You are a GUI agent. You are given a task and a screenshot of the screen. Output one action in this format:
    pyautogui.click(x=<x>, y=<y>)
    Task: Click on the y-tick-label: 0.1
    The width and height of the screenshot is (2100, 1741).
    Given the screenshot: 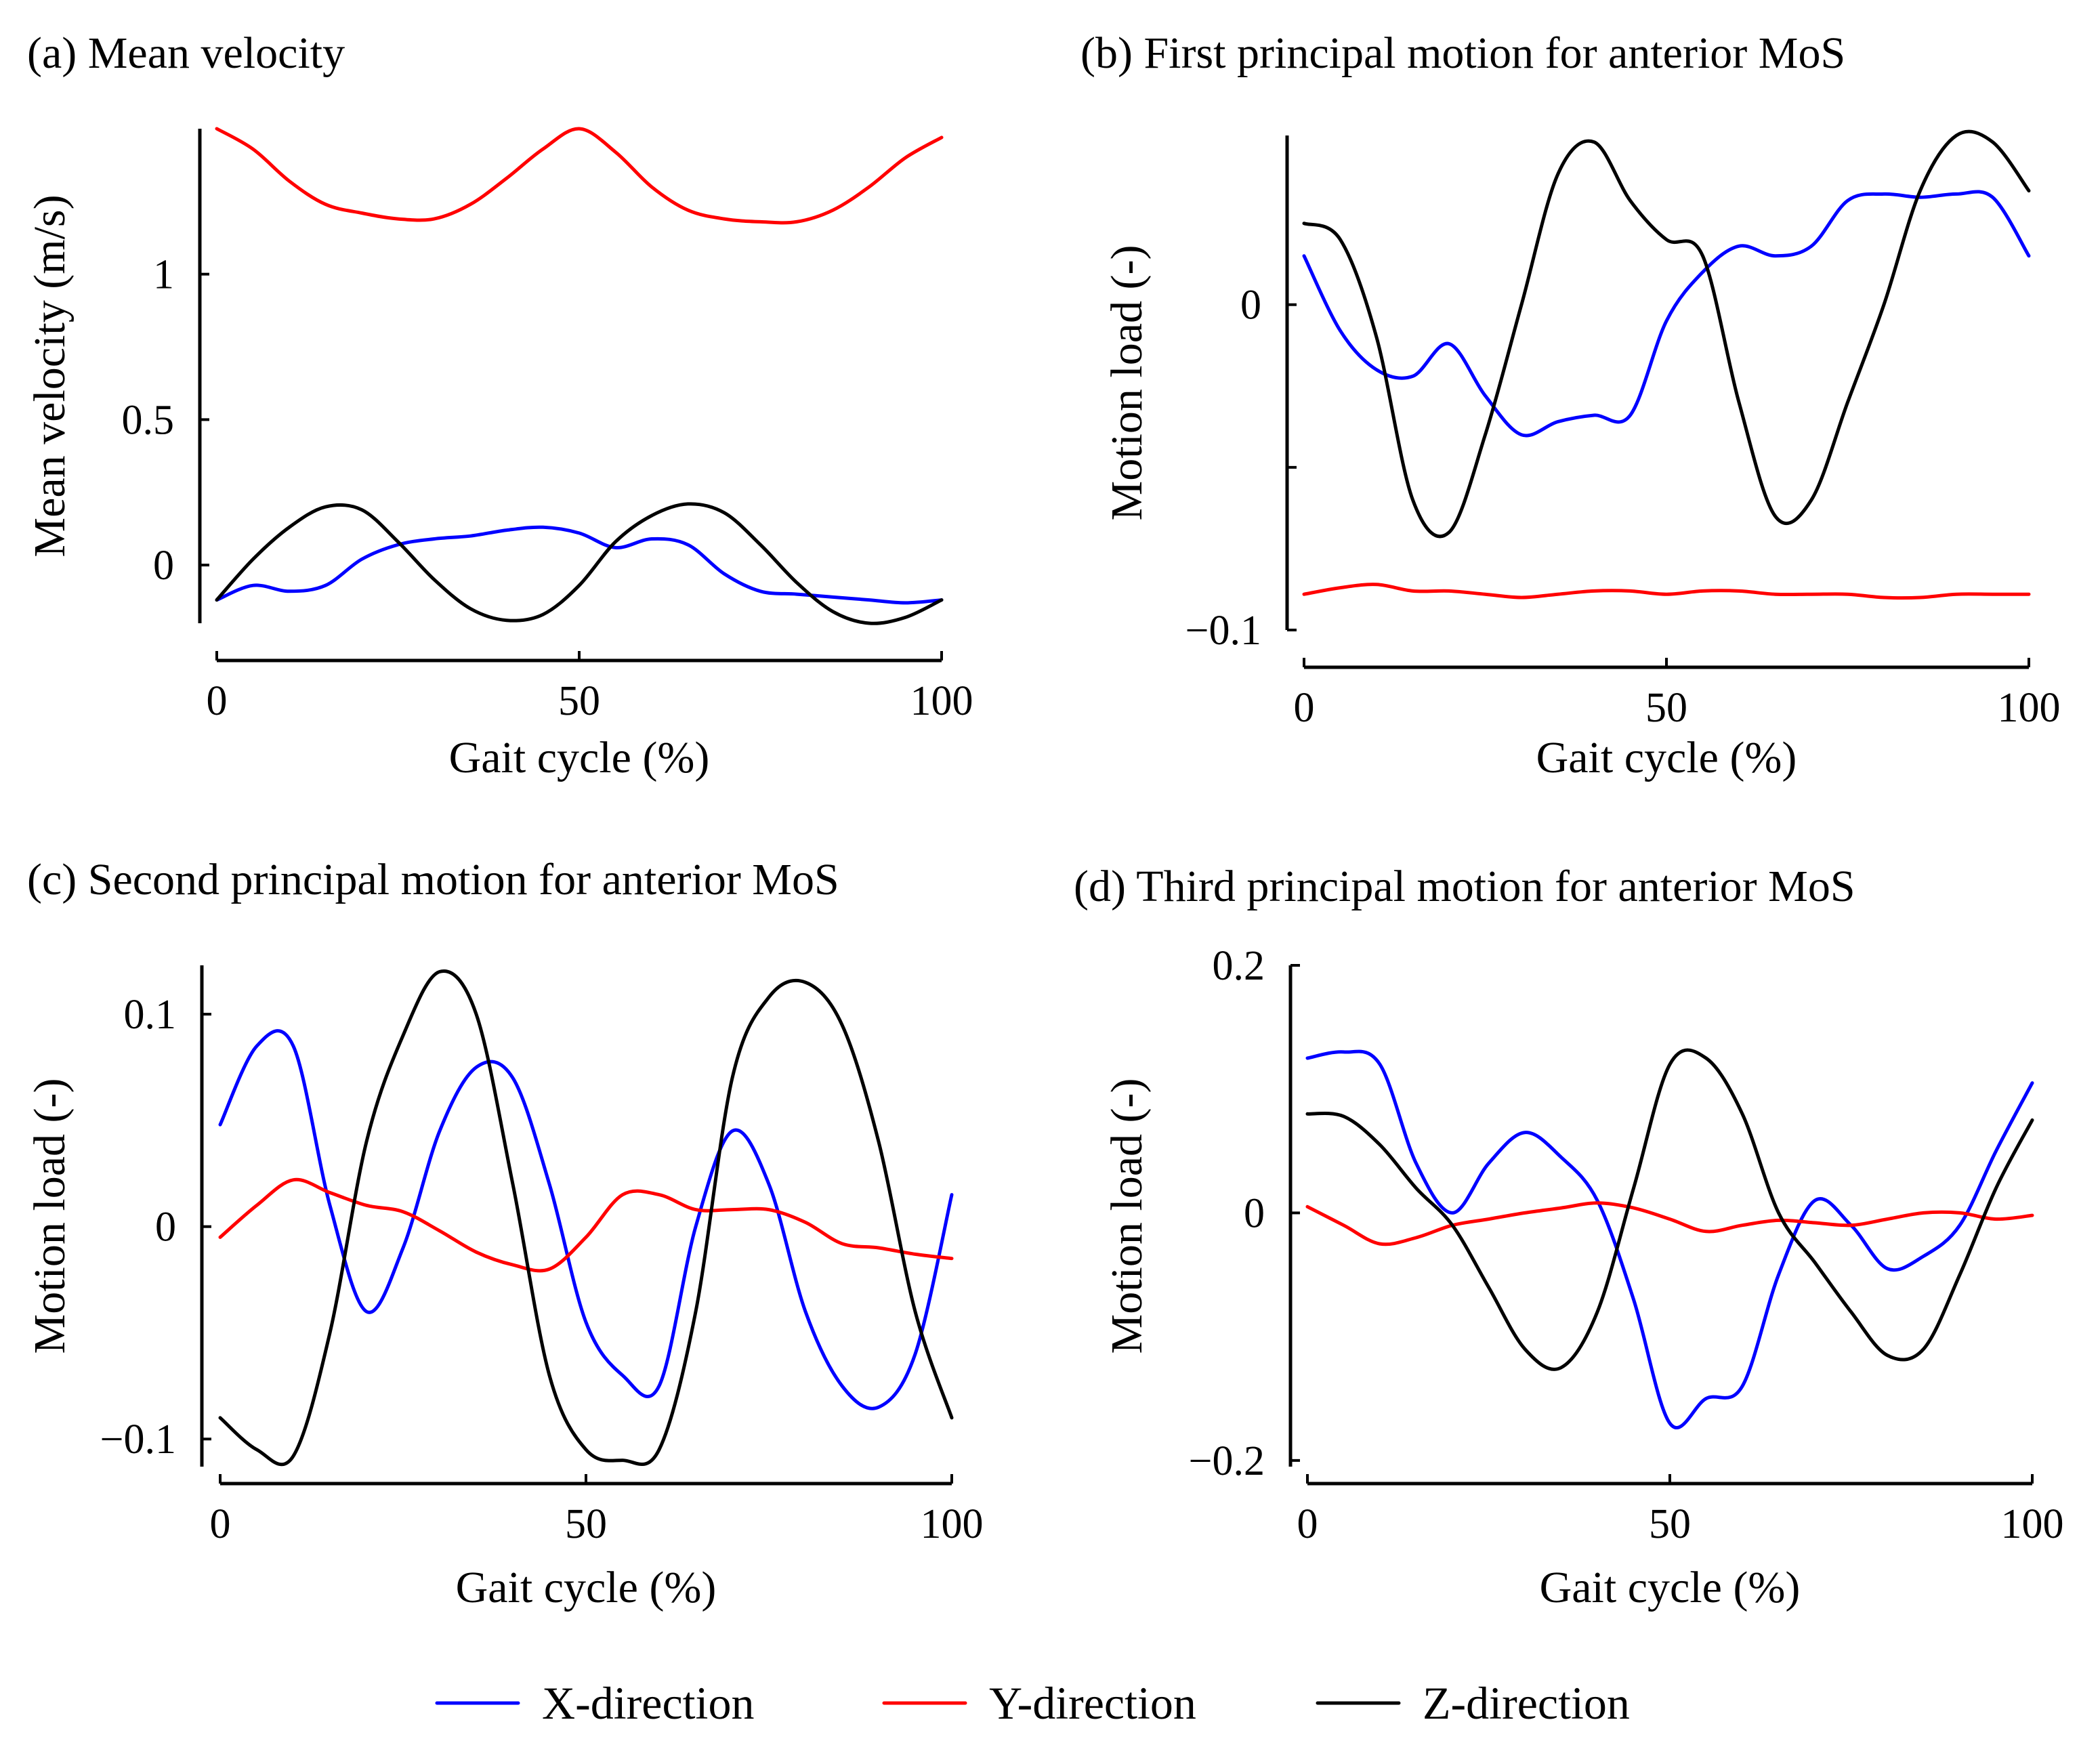 What is the action you would take?
    pyautogui.click(x=150, y=1015)
    